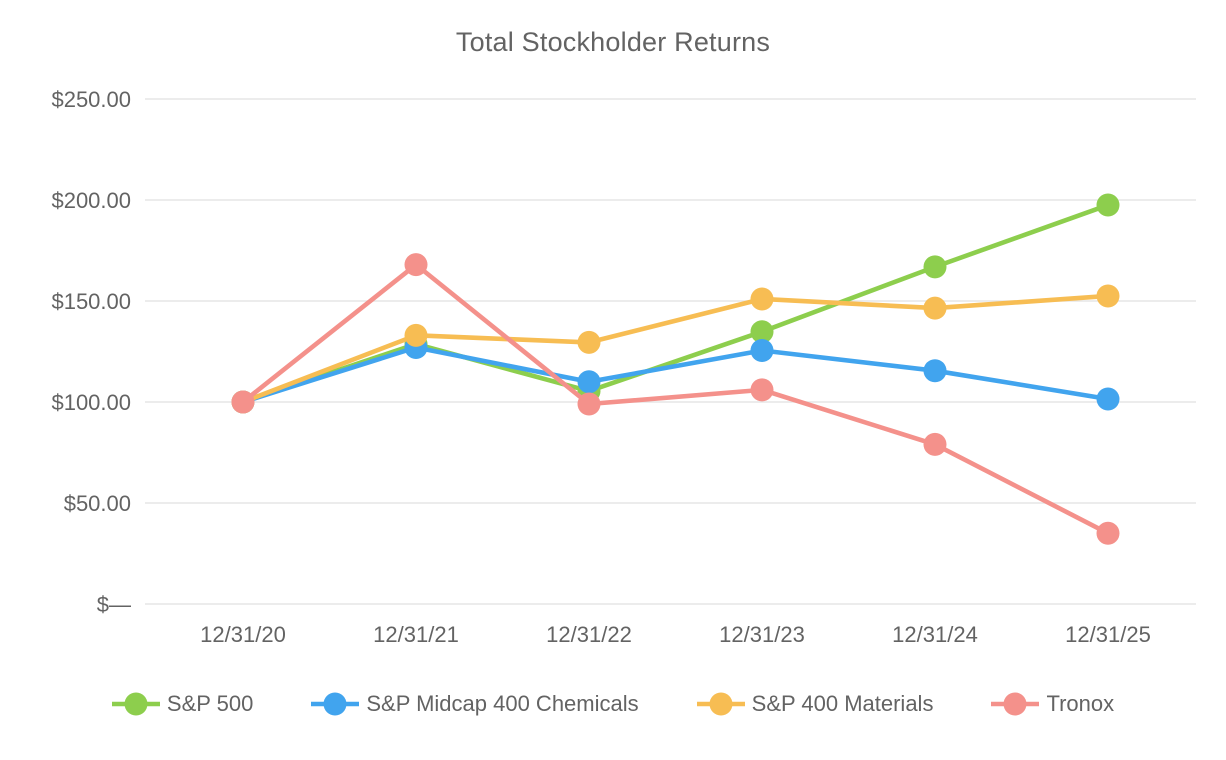 The image size is (1226, 760). I want to click on x-axis-tick-label: 12/31/20, so click(243, 634).